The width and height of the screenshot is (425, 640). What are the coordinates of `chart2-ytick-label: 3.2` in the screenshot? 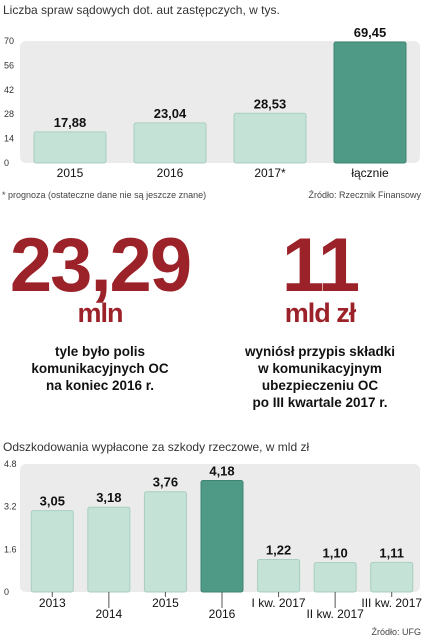 It's located at (10, 507).